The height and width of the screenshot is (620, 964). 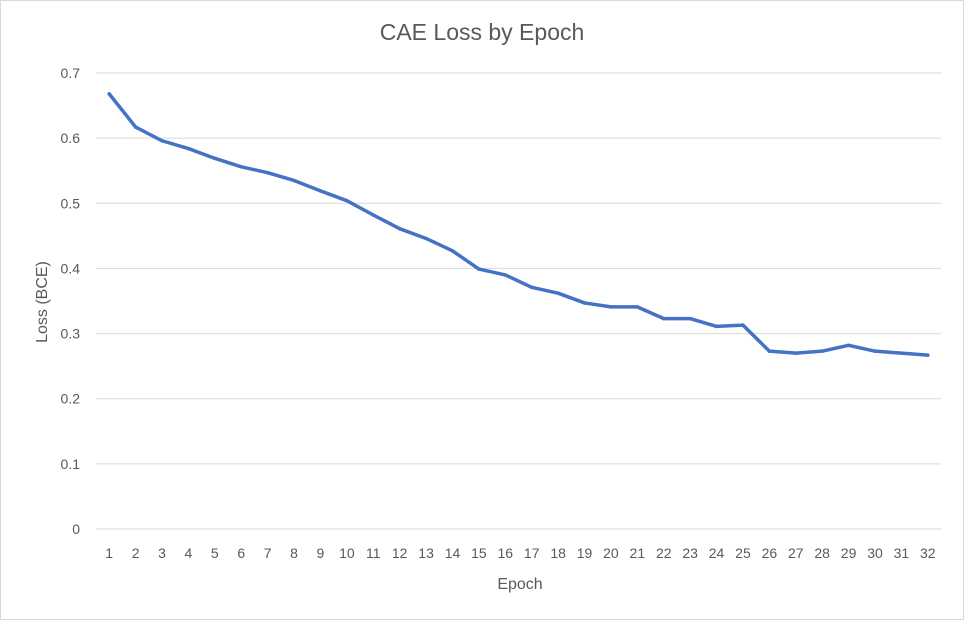 What do you see at coordinates (585, 553) in the screenshot?
I see `x-tick-label: 19` at bounding box center [585, 553].